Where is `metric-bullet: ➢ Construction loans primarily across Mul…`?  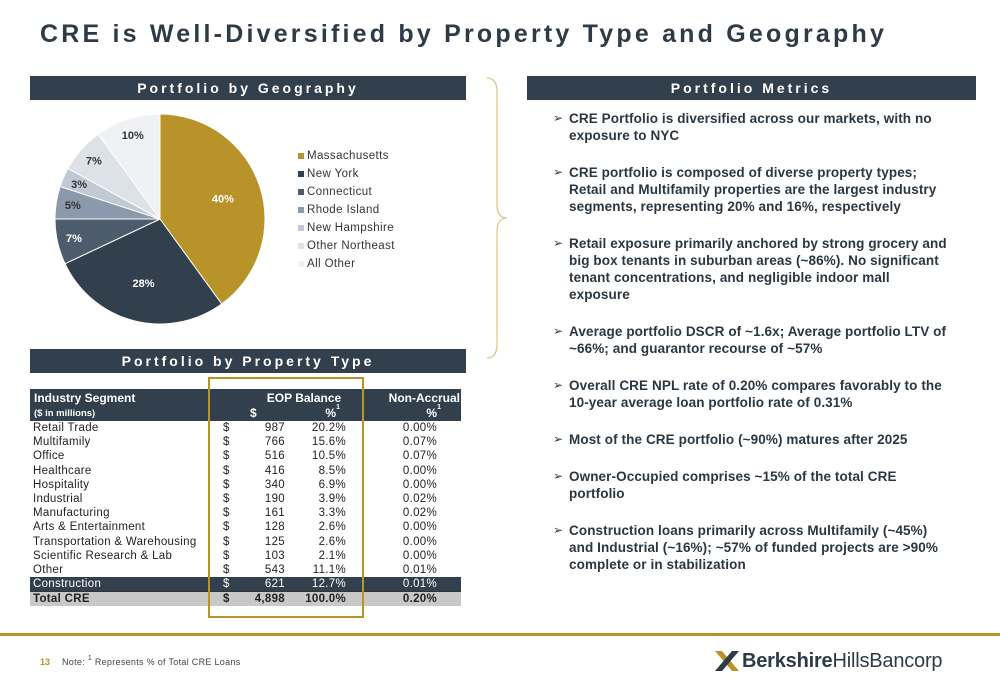 metric-bullet: ➢ Construction loans primarily across Mul… is located at coordinates (753, 547).